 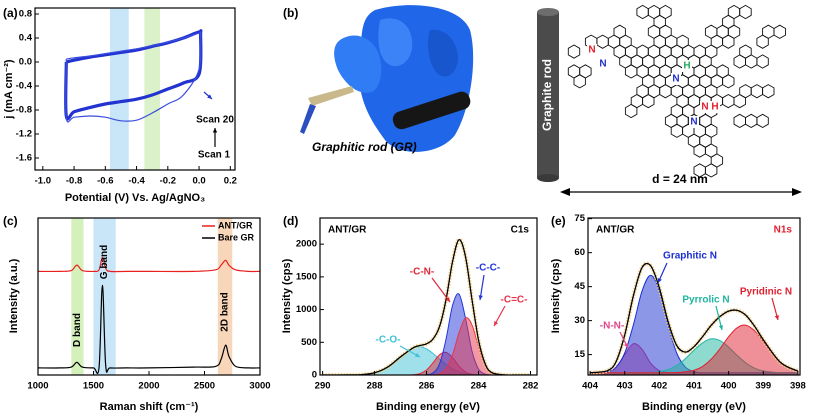 I want to click on component-label: -C-N-, so click(x=422, y=272).